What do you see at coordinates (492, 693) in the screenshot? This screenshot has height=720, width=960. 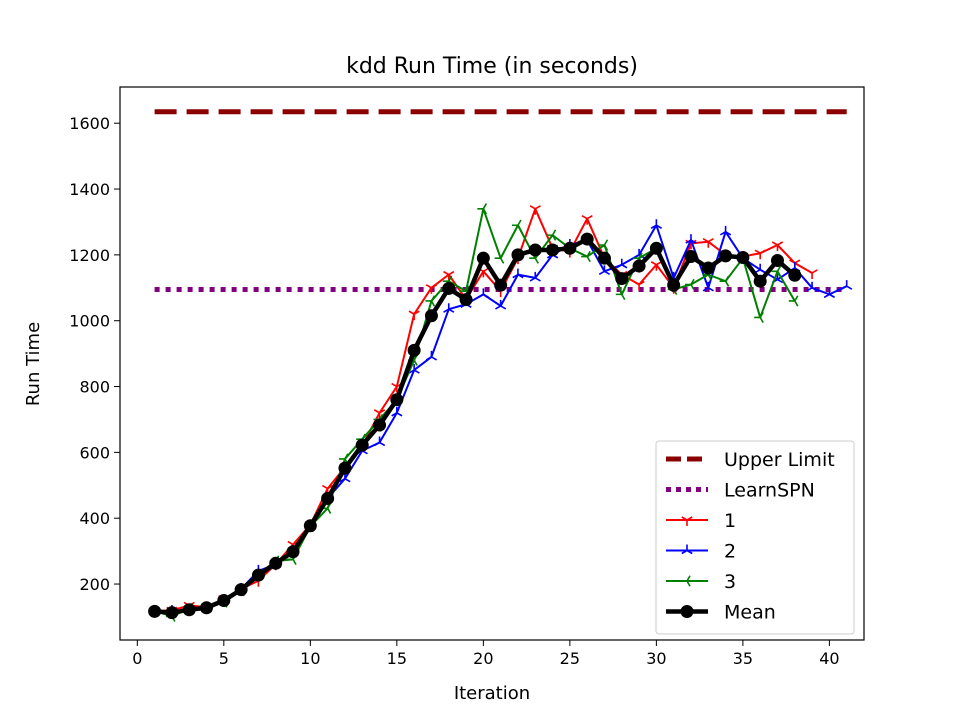 I see `x-axis-label: Iteration` at bounding box center [492, 693].